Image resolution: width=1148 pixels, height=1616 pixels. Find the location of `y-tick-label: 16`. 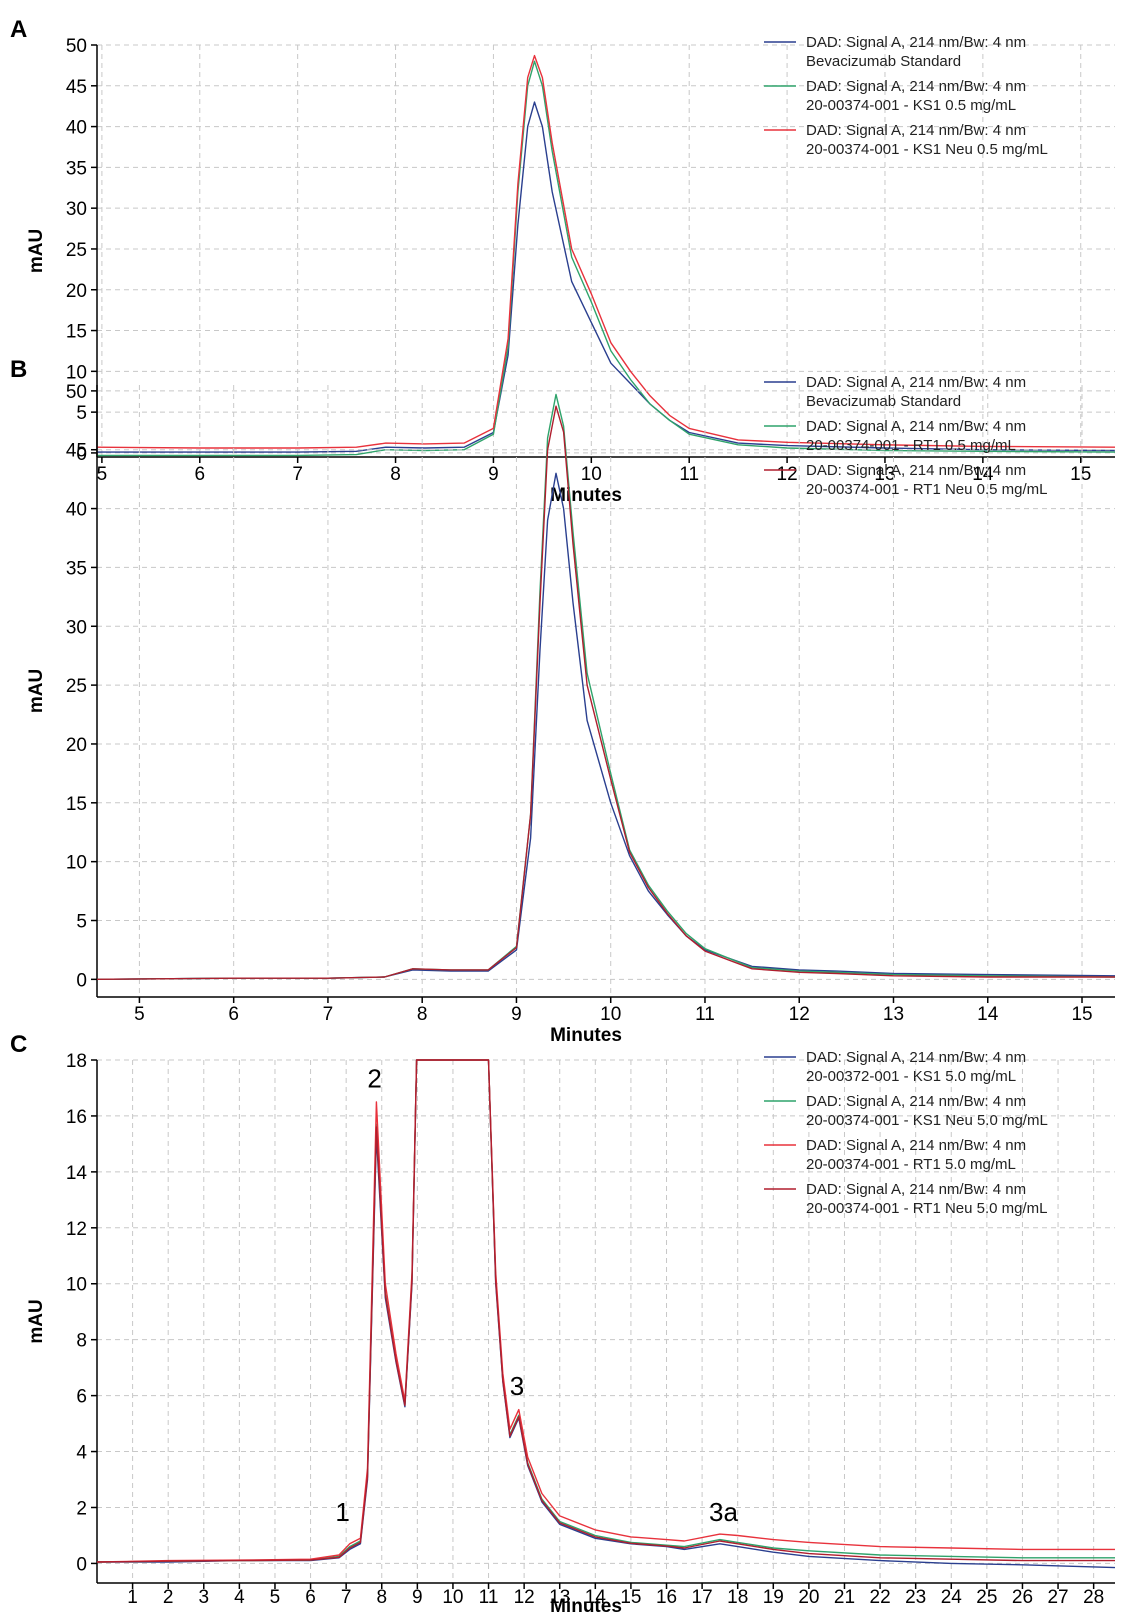

y-tick-label: 16 is located at coordinates (76, 1117).